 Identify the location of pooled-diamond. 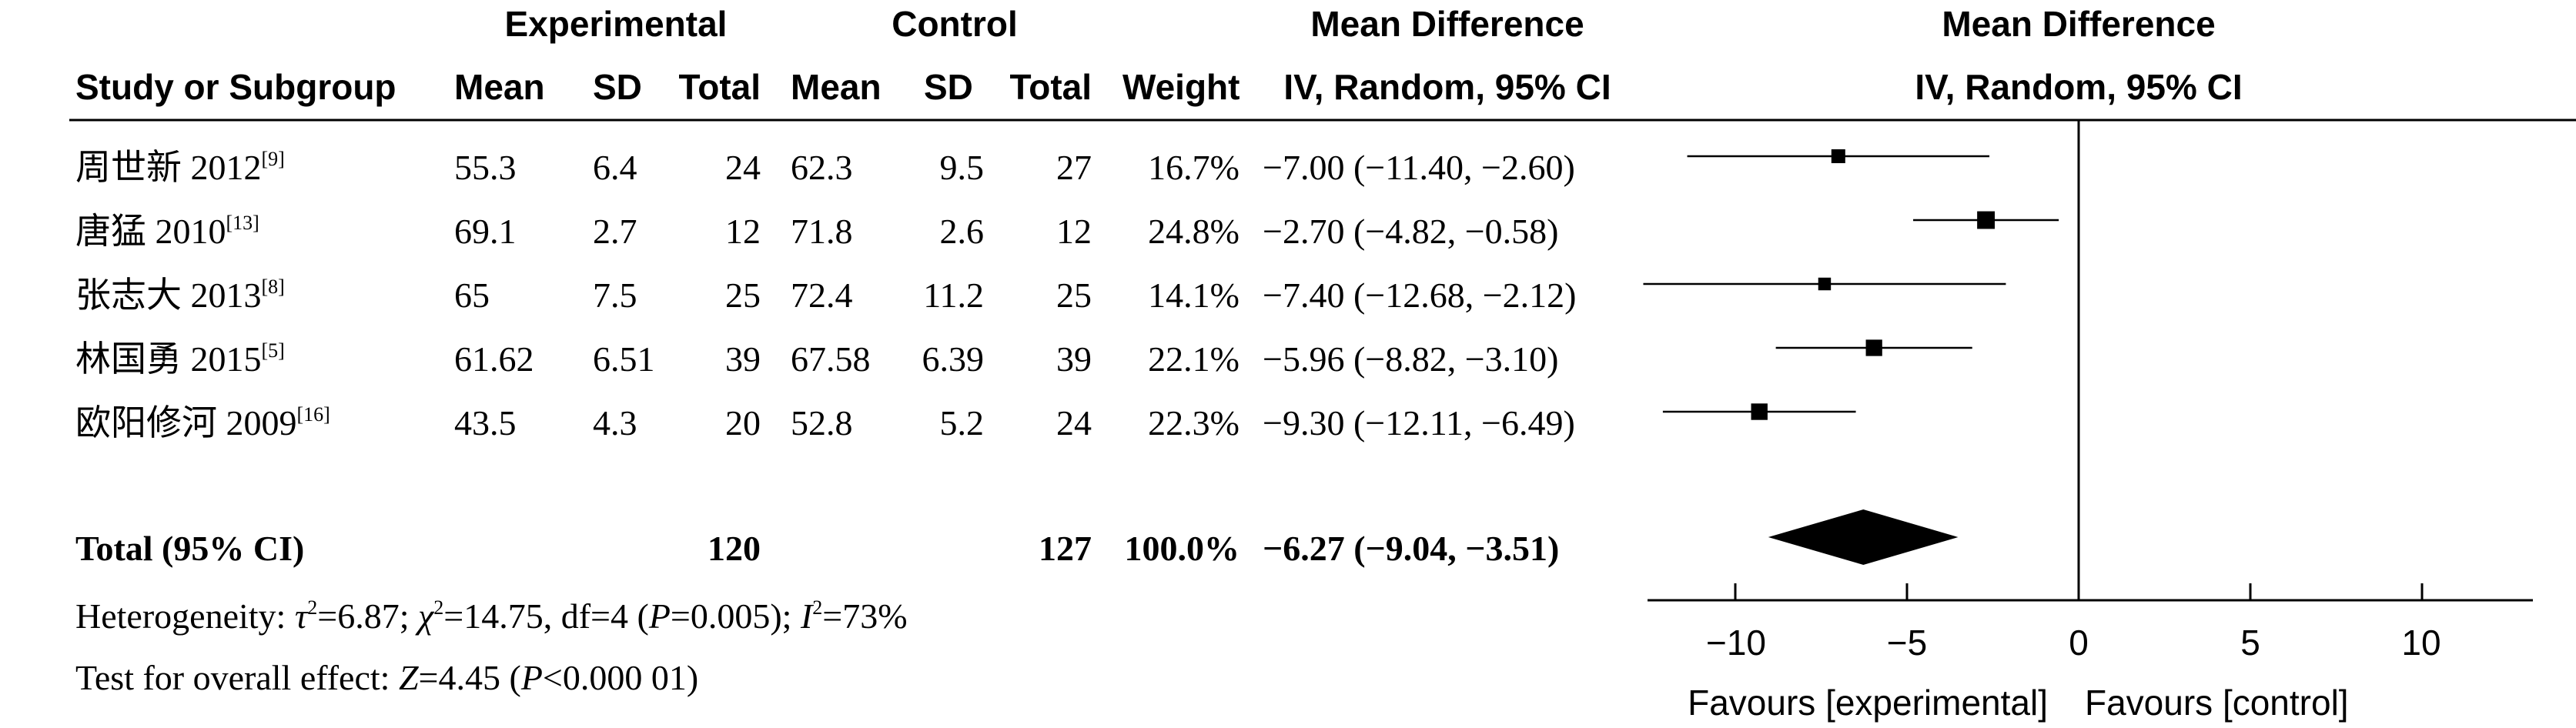
(1864, 537).